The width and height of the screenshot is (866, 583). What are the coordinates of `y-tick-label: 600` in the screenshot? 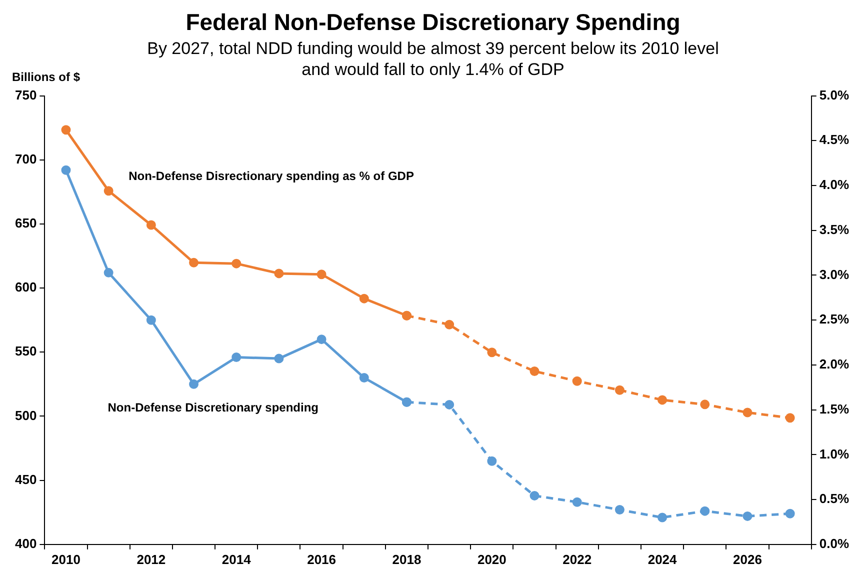 It's located at (25, 287).